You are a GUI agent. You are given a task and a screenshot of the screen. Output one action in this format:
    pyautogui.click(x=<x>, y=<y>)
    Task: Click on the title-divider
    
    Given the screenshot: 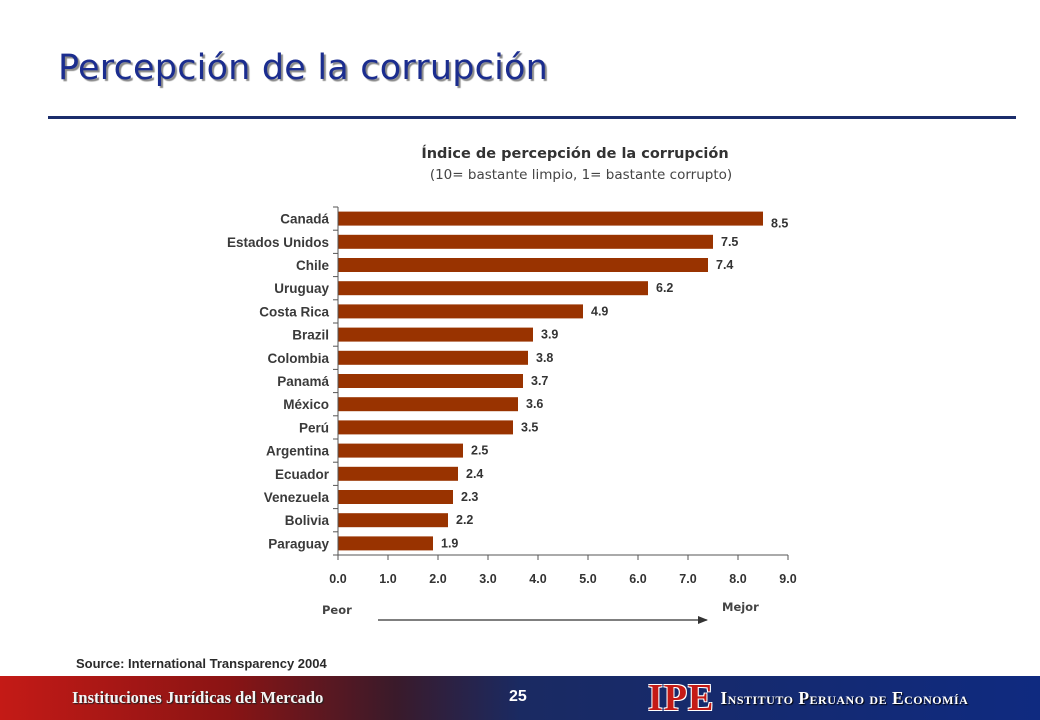 What is the action you would take?
    pyautogui.click(x=532, y=117)
    